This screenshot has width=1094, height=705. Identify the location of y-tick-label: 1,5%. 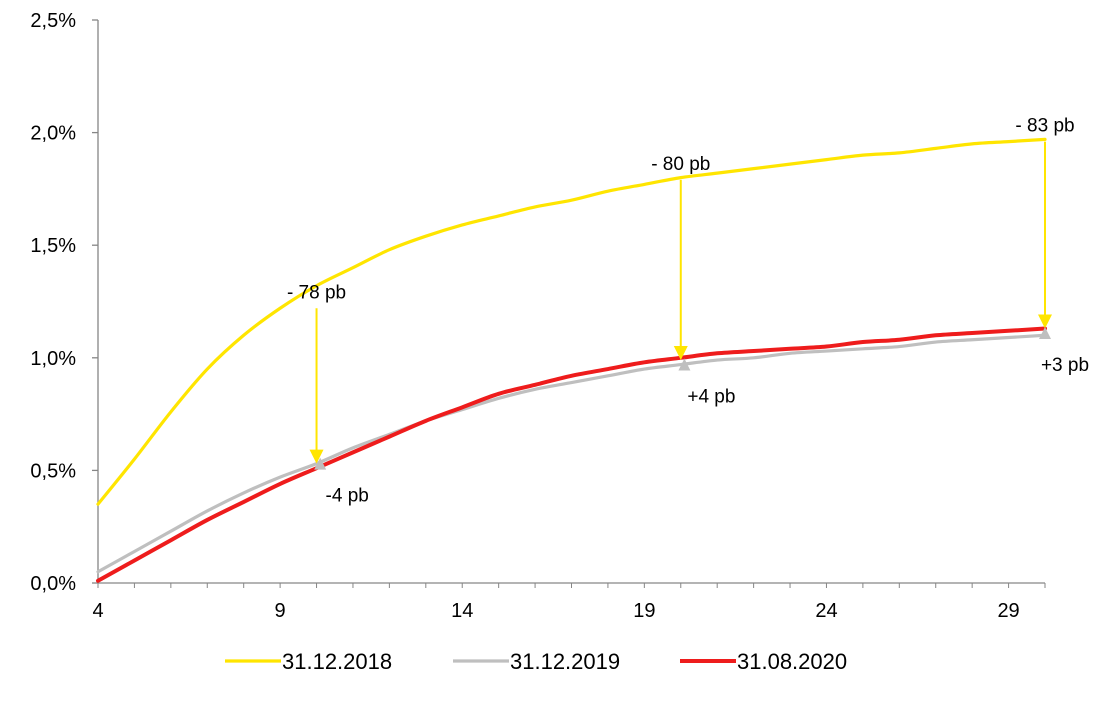
(53, 246).